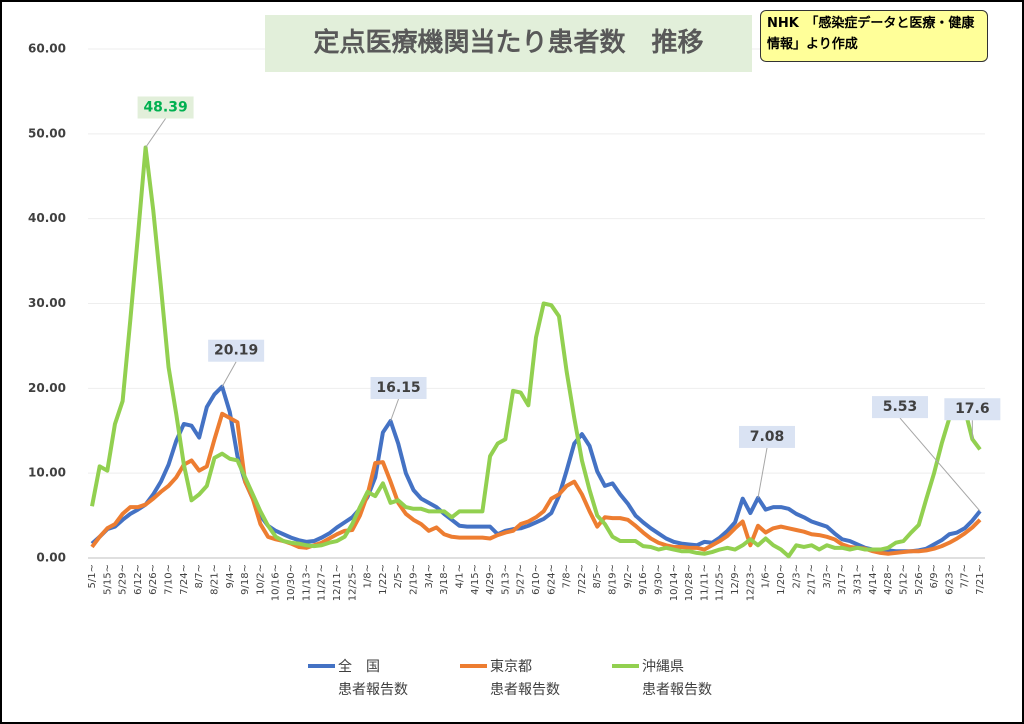 This screenshot has height=724, width=1024. What do you see at coordinates (858, 579) in the screenshot?
I see `x-tick-label: 3/31~` at bounding box center [858, 579].